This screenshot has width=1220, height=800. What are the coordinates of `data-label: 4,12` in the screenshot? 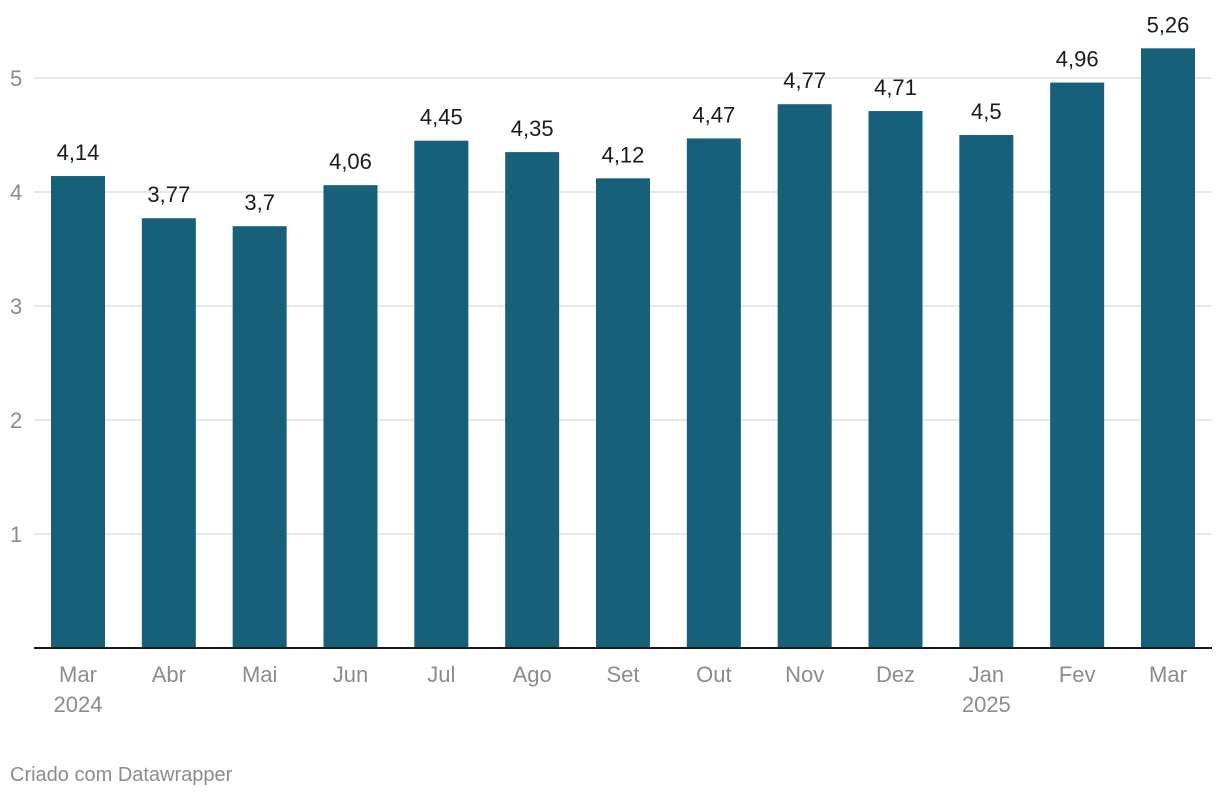 It's located at (623, 154).